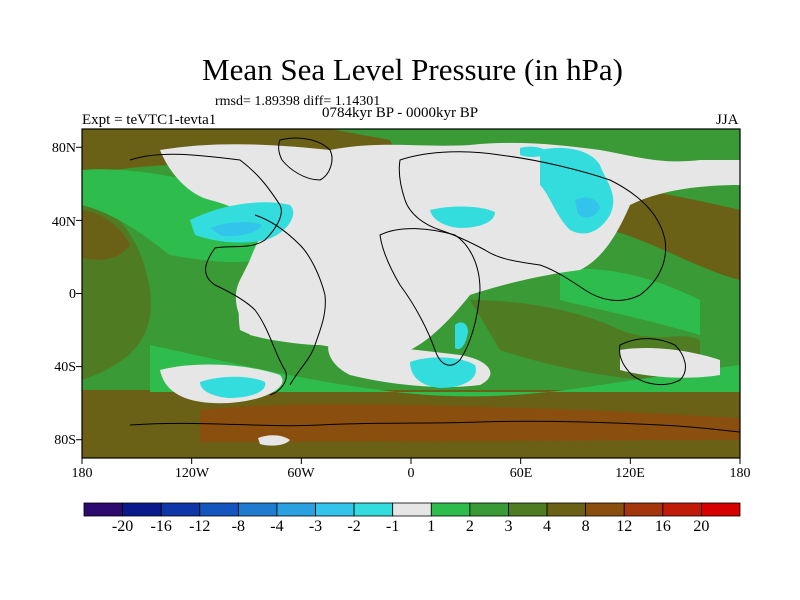 The width and height of the screenshot is (800, 600). What do you see at coordinates (740, 473) in the screenshot?
I see `lon-label-180e: 180` at bounding box center [740, 473].